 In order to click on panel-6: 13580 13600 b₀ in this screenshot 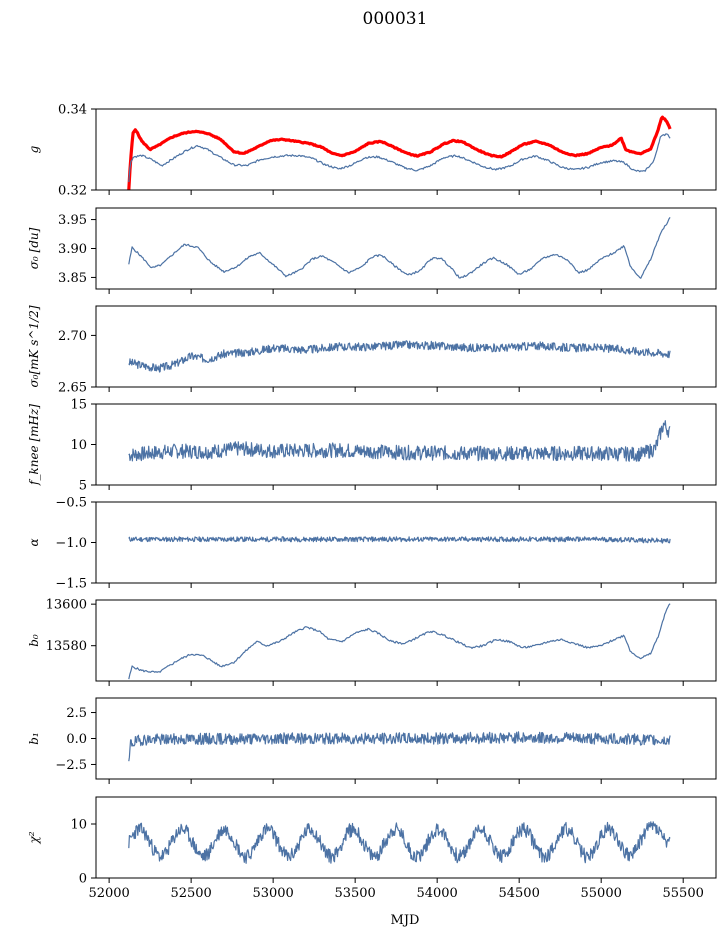, I will do `click(372, 642)`.